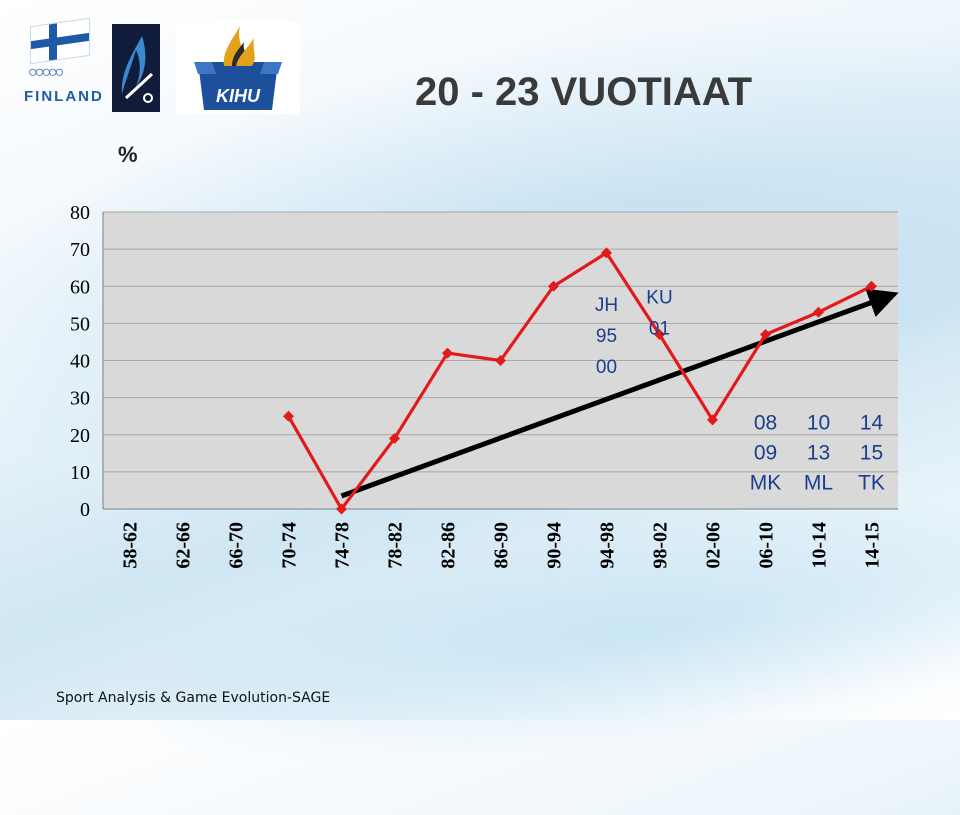 This screenshot has width=960, height=815. Describe the element at coordinates (606, 336) in the screenshot. I see `annotation-label: 95` at that location.